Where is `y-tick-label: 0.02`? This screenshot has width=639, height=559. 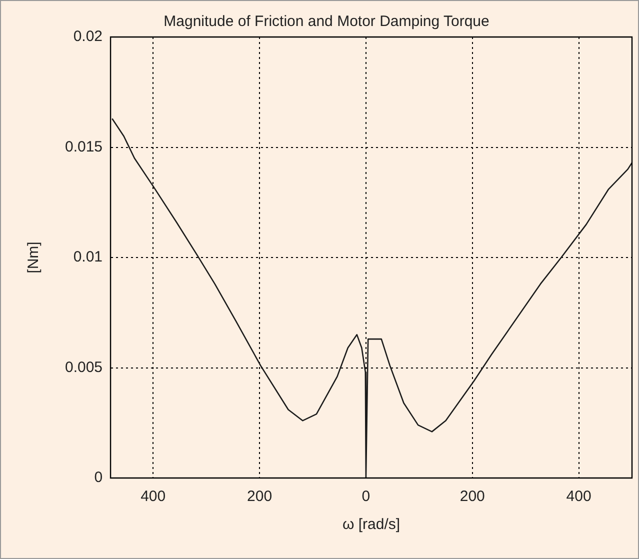
y-tick-label: 0.02 is located at coordinates (88, 37).